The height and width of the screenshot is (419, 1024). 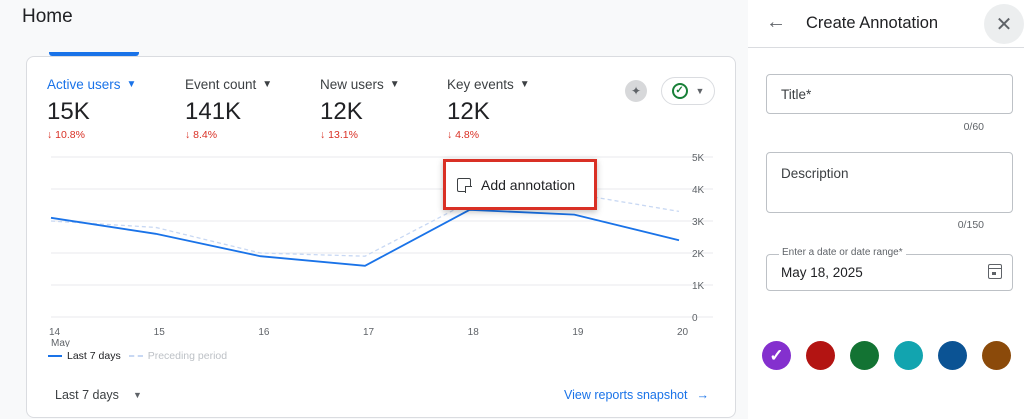 I want to click on legend-label-previous: Preceding period, so click(x=187, y=356).